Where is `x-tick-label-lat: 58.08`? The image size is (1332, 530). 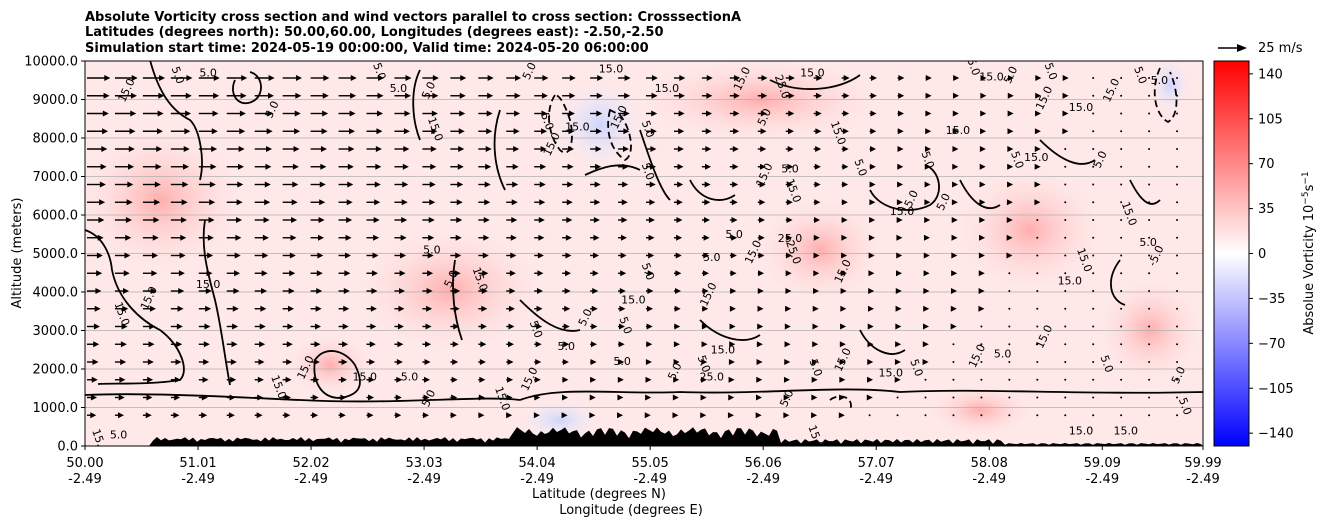 x-tick-label-lat: 58.08 is located at coordinates (989, 463).